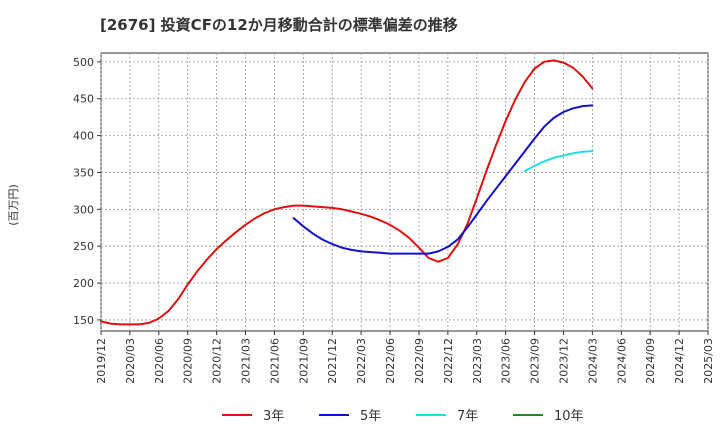 This screenshot has height=440, width=720. What do you see at coordinates (506, 361) in the screenshot?
I see `x-tick-label: 2023/06` at bounding box center [506, 361].